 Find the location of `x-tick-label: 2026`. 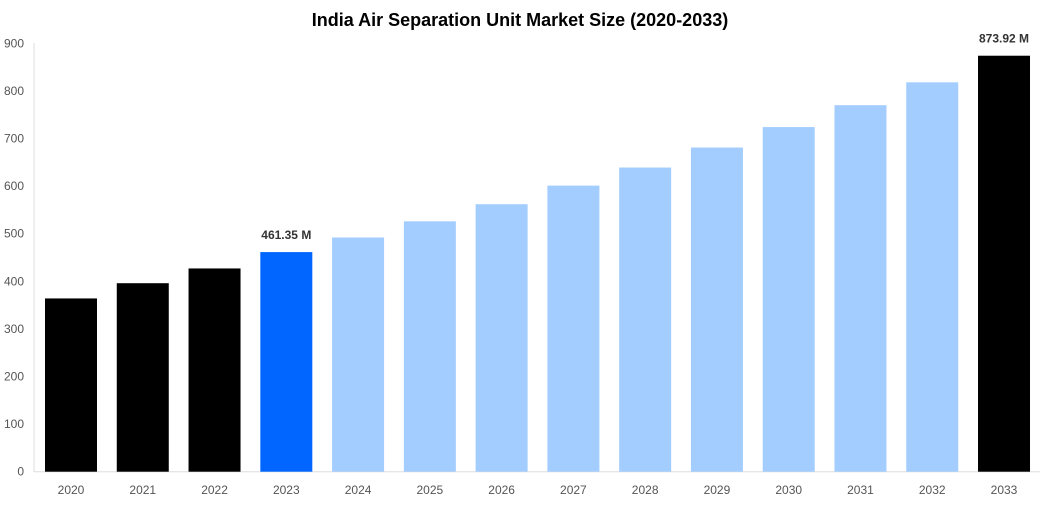

x-tick-label: 2026 is located at coordinates (501, 490).